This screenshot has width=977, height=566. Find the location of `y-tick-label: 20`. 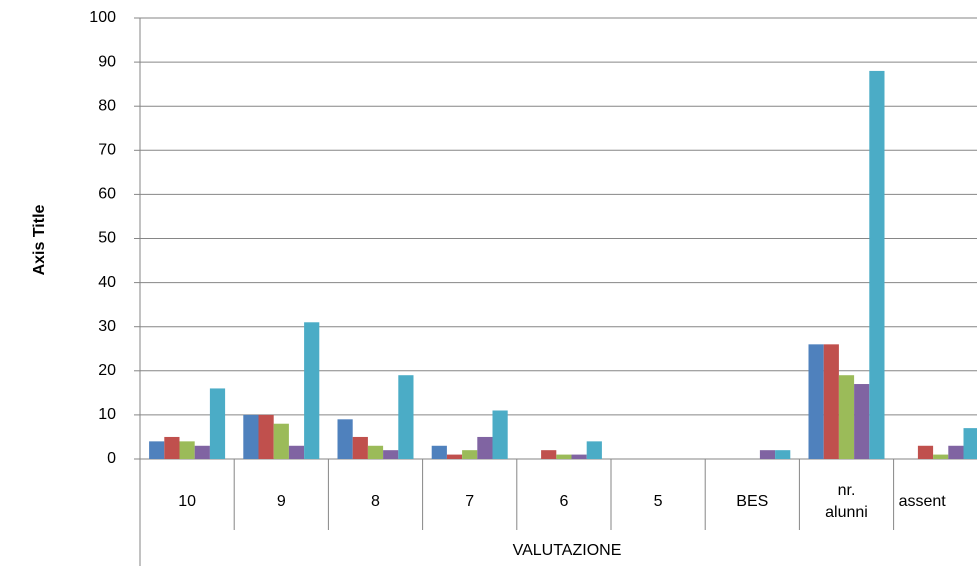

y-tick-label: 20 is located at coordinates (107, 370).